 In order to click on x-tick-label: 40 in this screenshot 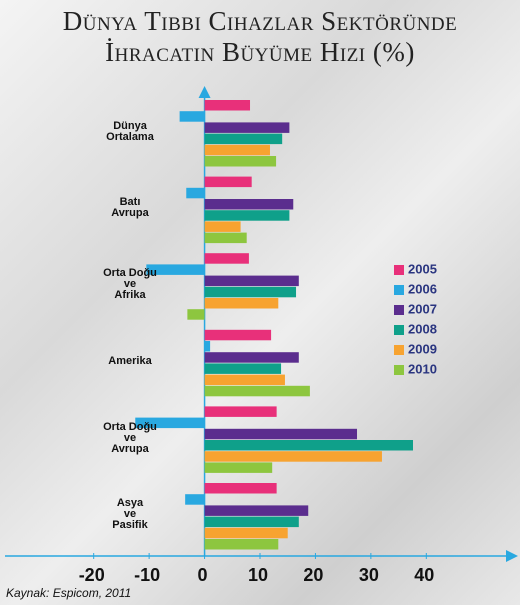, I will do `click(424, 575)`.